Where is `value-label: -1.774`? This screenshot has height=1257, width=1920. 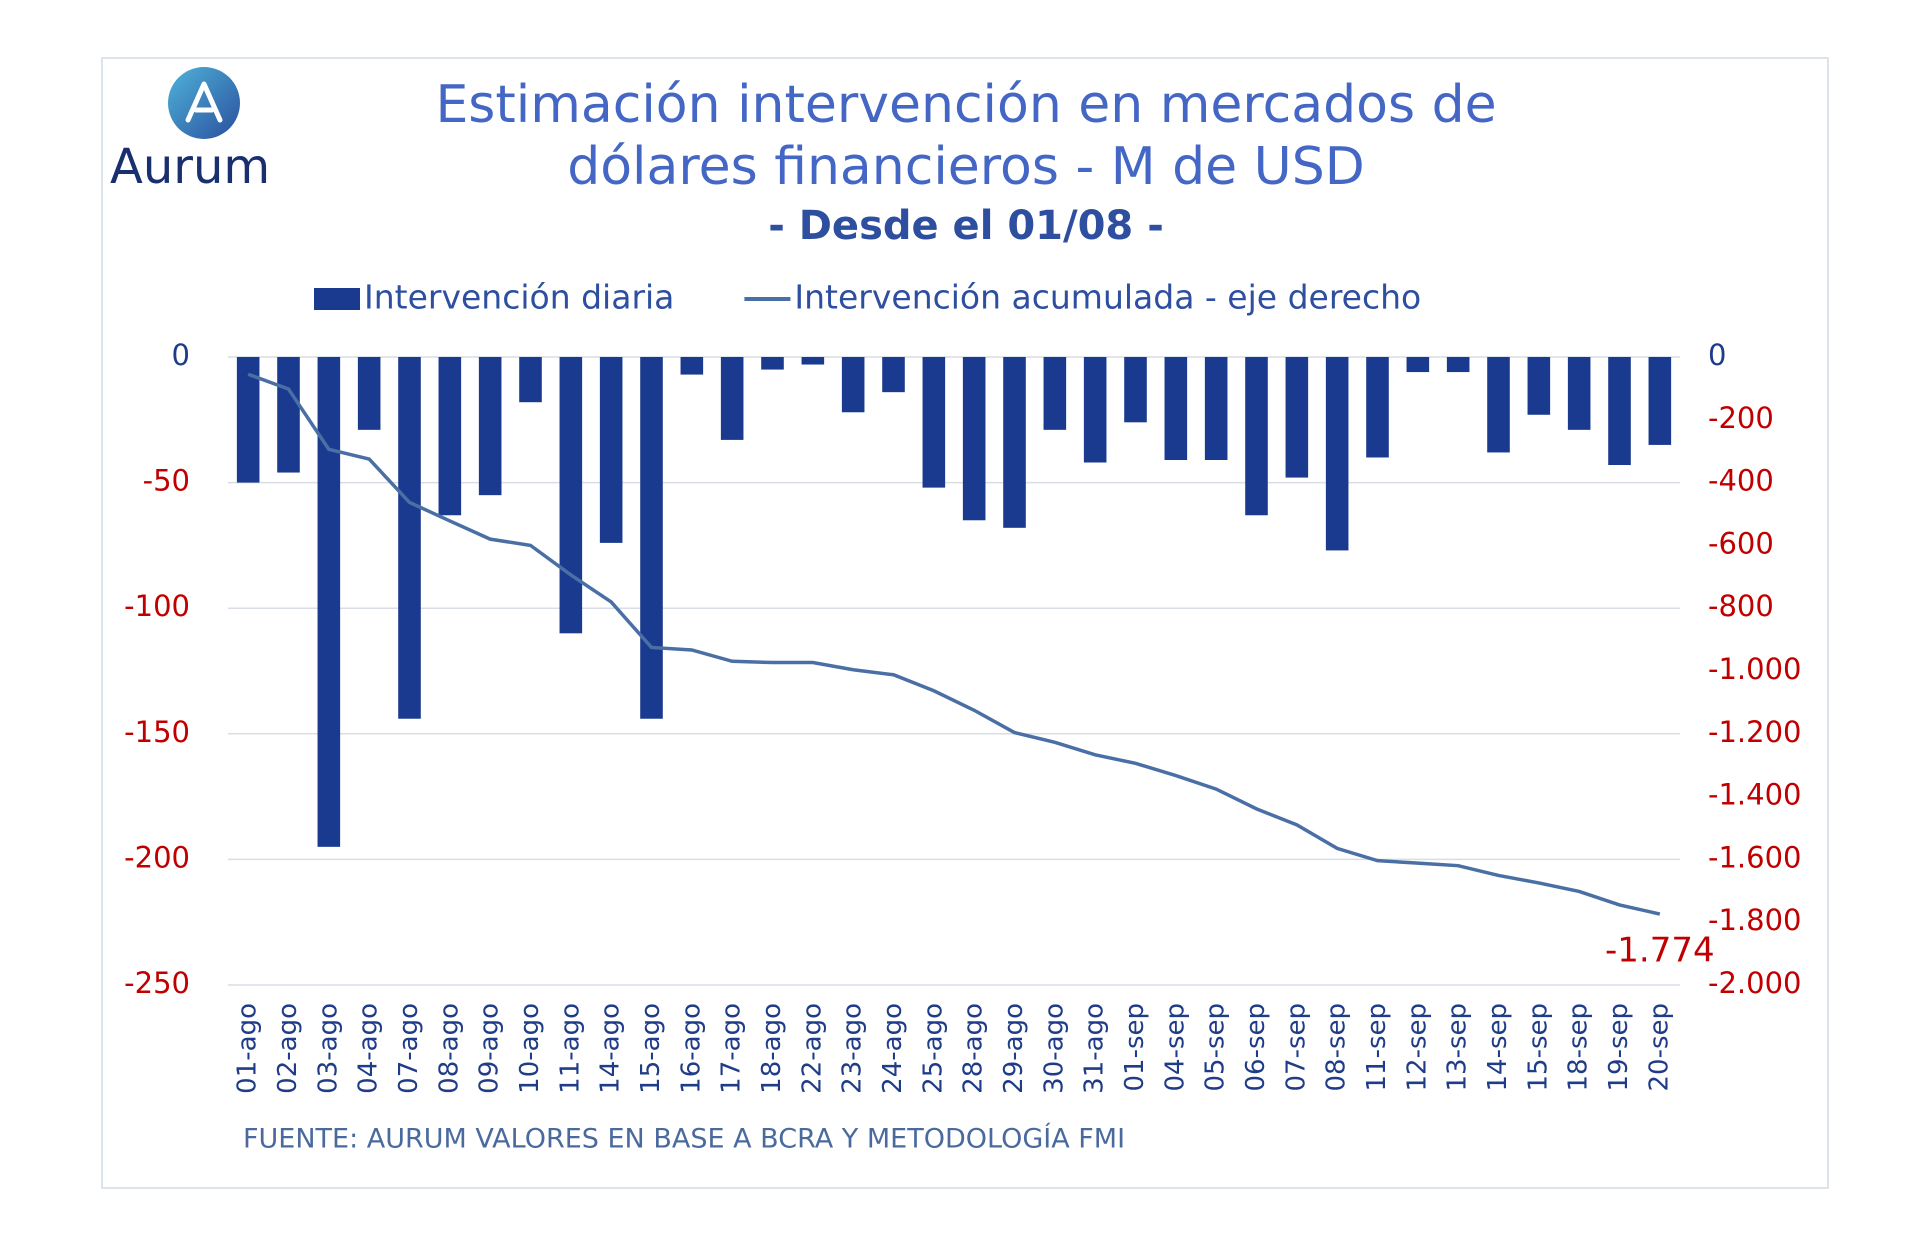
value-label: -1.774 is located at coordinates (1660, 951).